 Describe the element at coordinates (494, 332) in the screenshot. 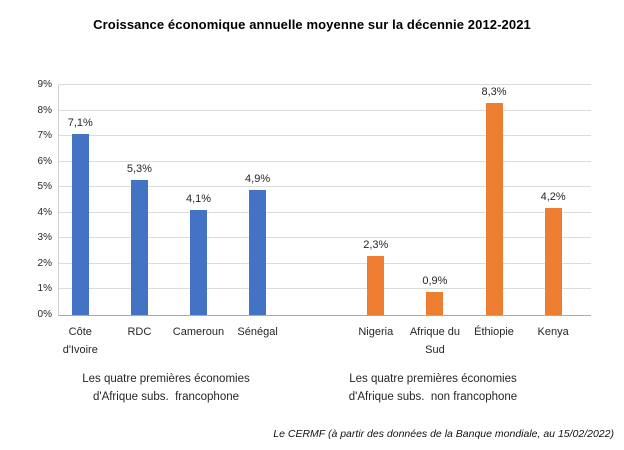

I see `category-label-ethiopie: Éthiopie` at that location.